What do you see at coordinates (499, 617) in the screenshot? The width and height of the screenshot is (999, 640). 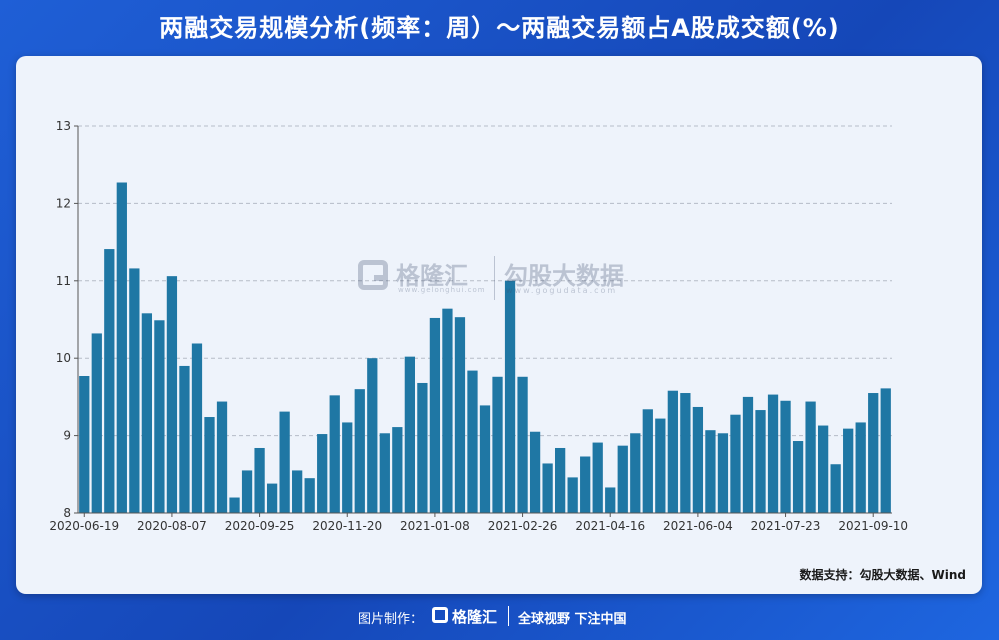 I see `footer: 图片制作： 格隆汇 全球视野 下注中国` at bounding box center [499, 617].